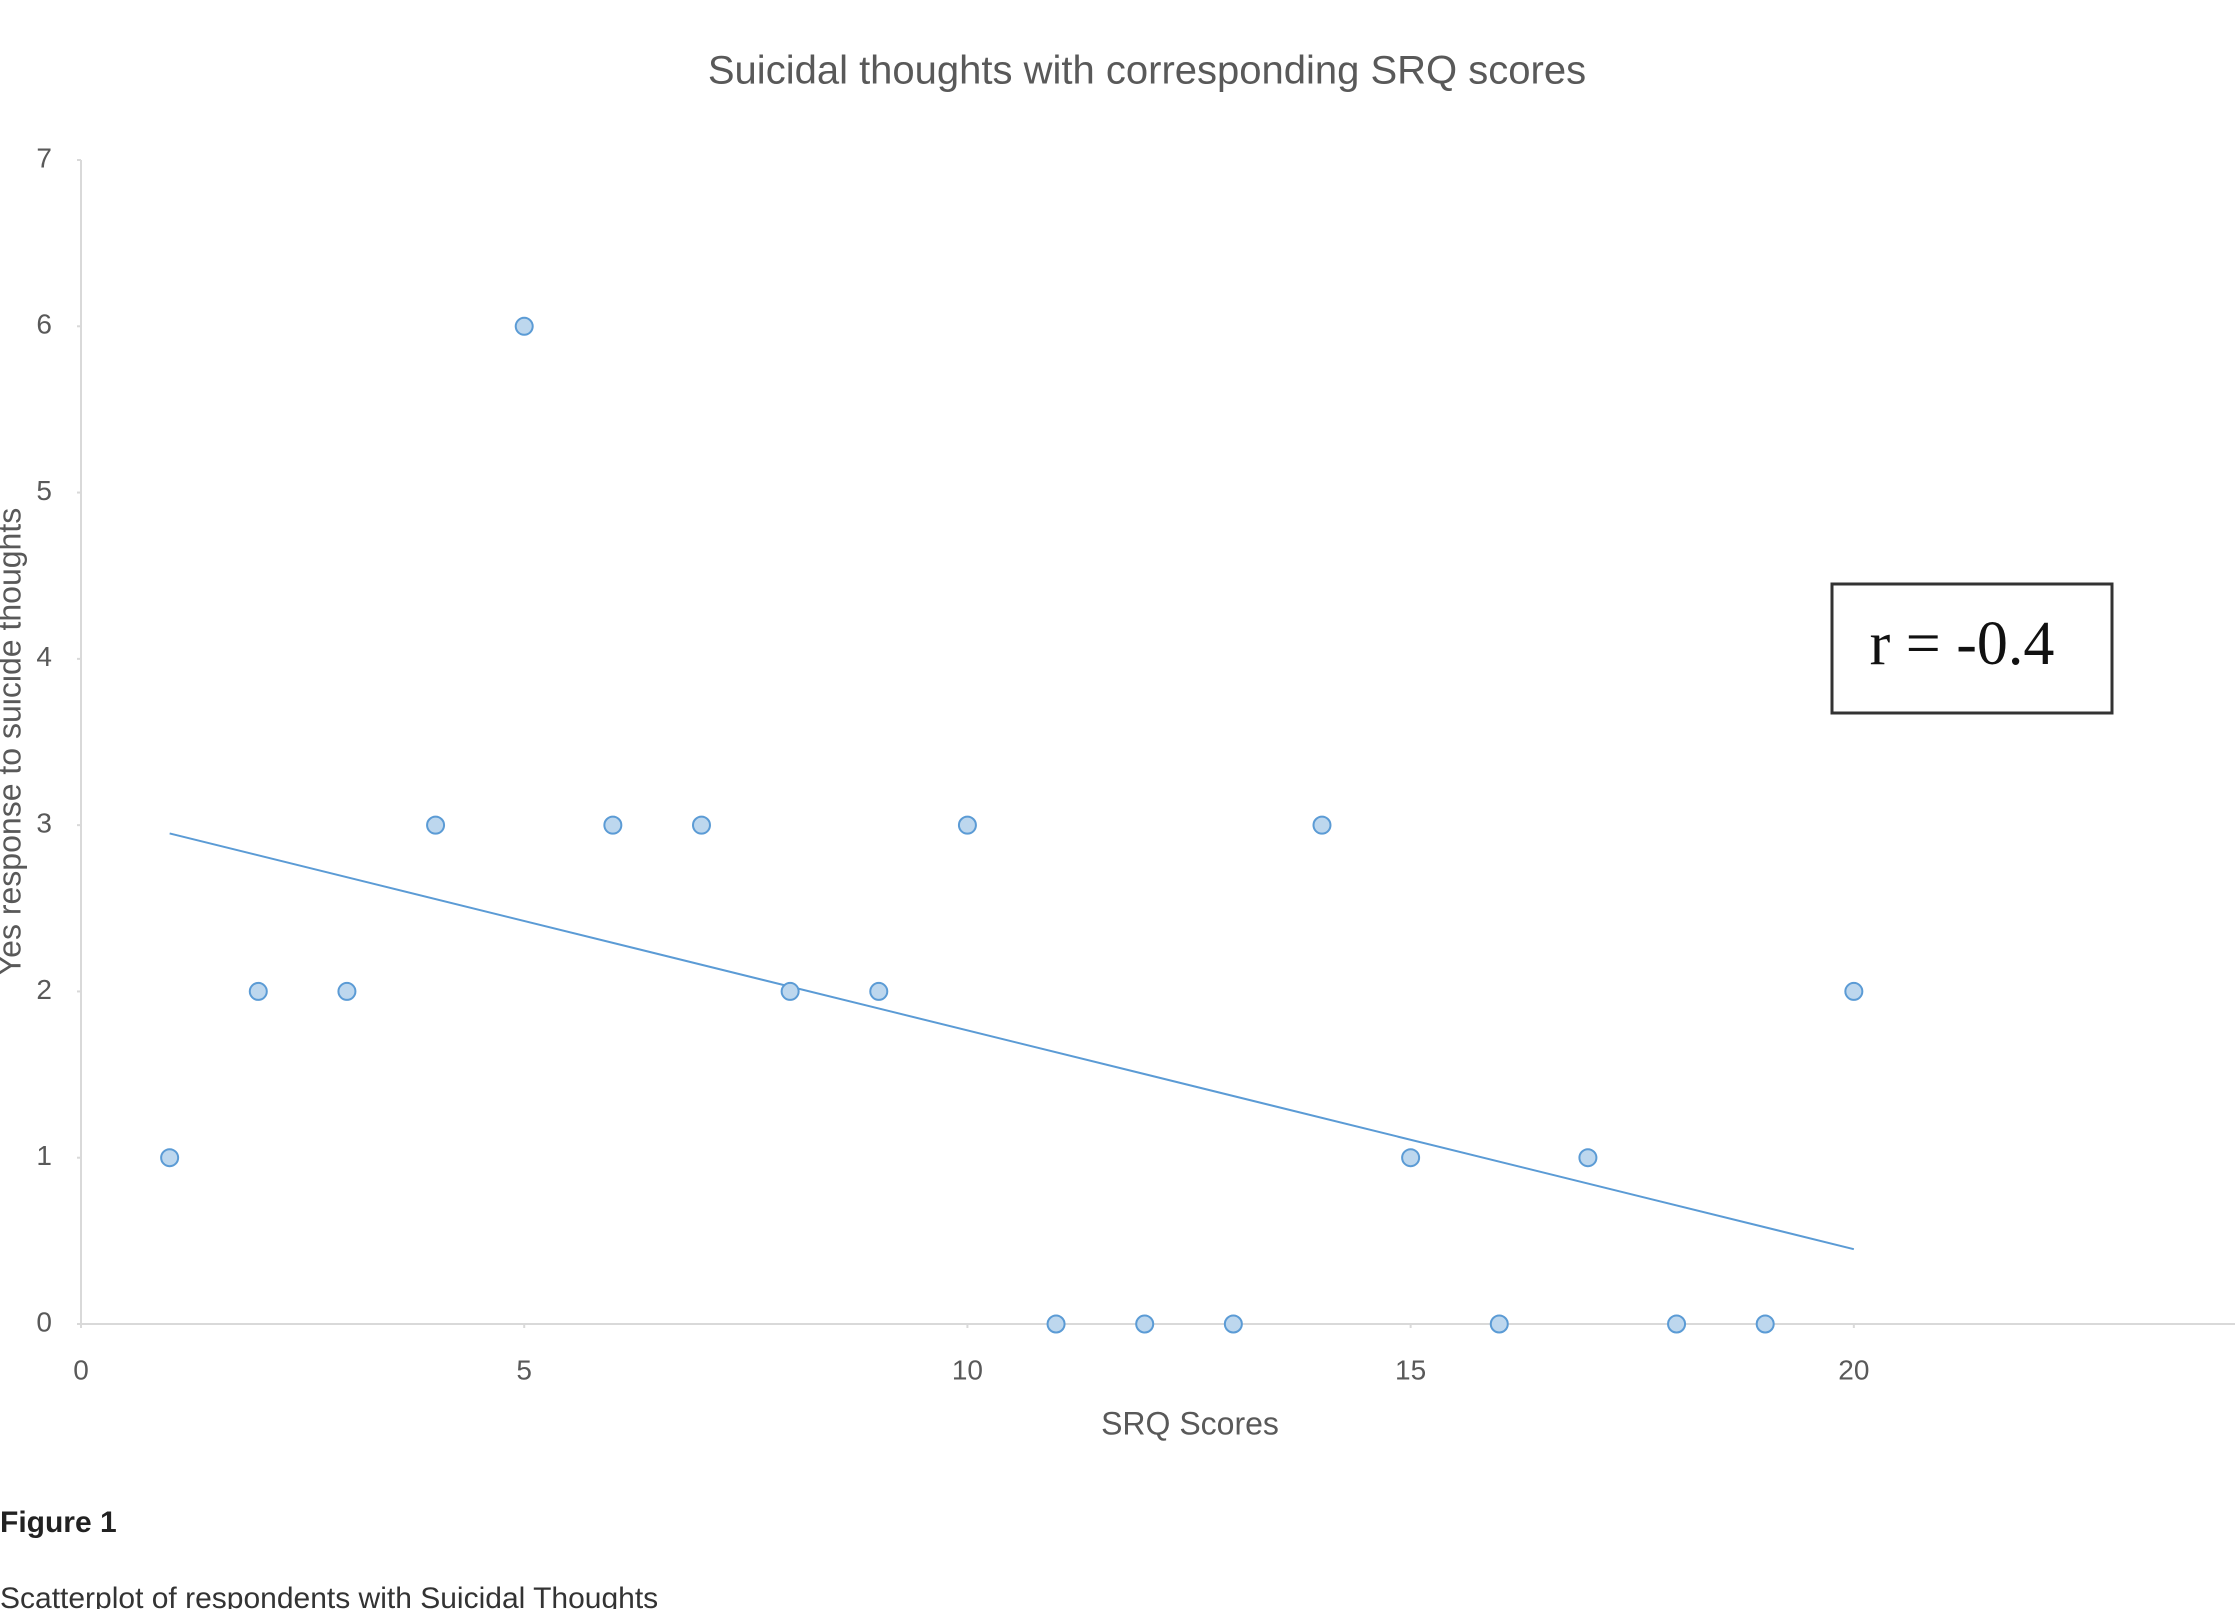 The width and height of the screenshot is (2235, 1609). What do you see at coordinates (44, 490) in the screenshot?
I see `y-tick-label: 5` at bounding box center [44, 490].